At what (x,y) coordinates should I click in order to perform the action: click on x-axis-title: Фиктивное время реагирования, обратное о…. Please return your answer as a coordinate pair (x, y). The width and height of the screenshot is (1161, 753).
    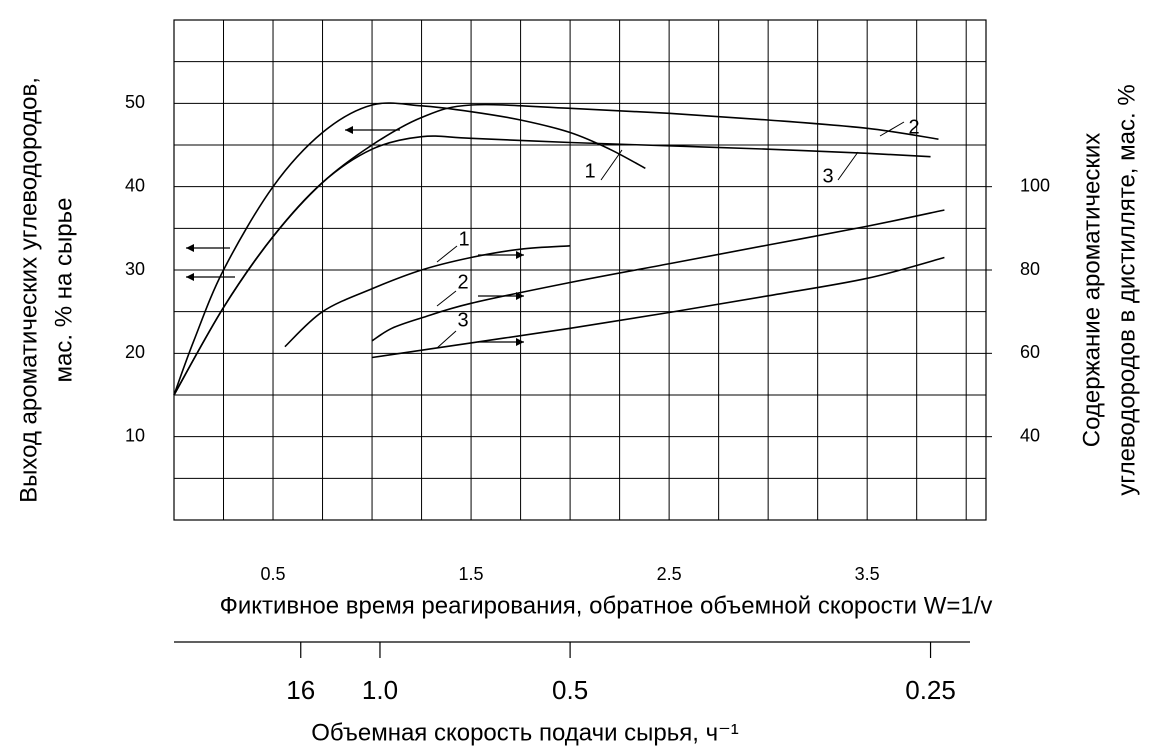
    Looking at the image, I should click on (606, 605).